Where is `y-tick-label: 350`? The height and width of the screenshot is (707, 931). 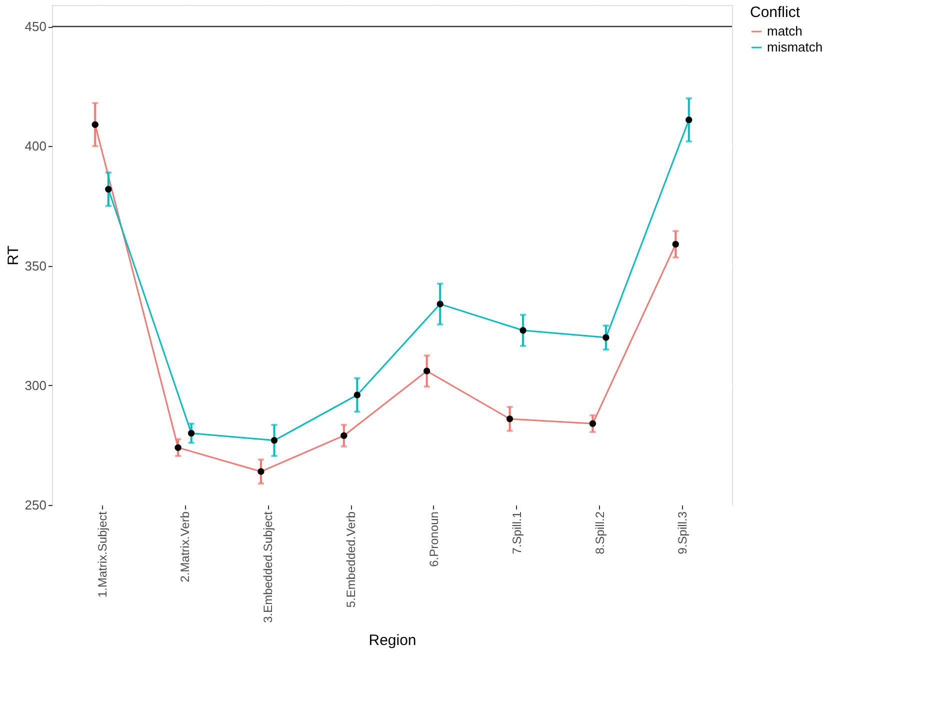
y-tick-label: 350 is located at coordinates (35, 266).